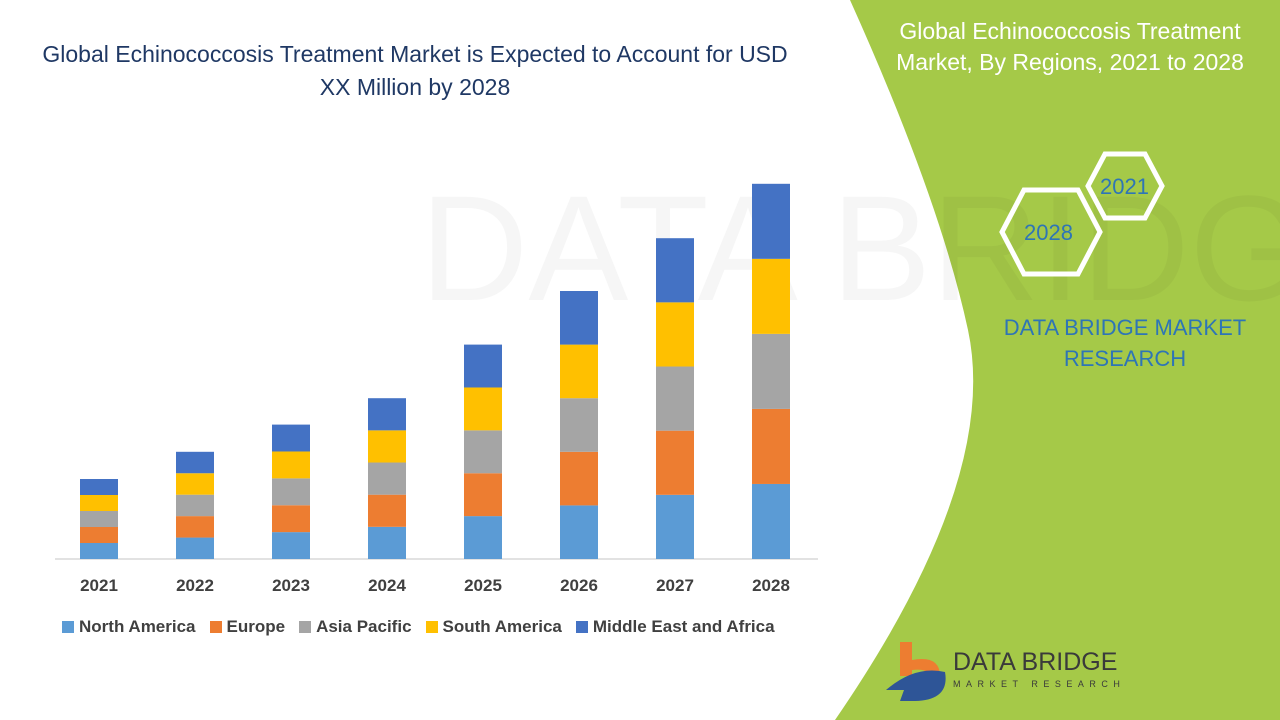 This screenshot has height=720, width=1280. I want to click on bar-segment-2023-south-america, so click(291, 465).